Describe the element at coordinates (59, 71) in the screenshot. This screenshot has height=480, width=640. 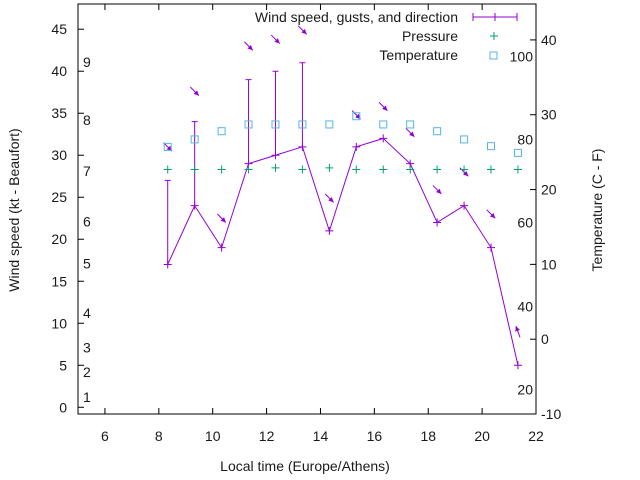
I see `y-tick-label: 40` at that location.